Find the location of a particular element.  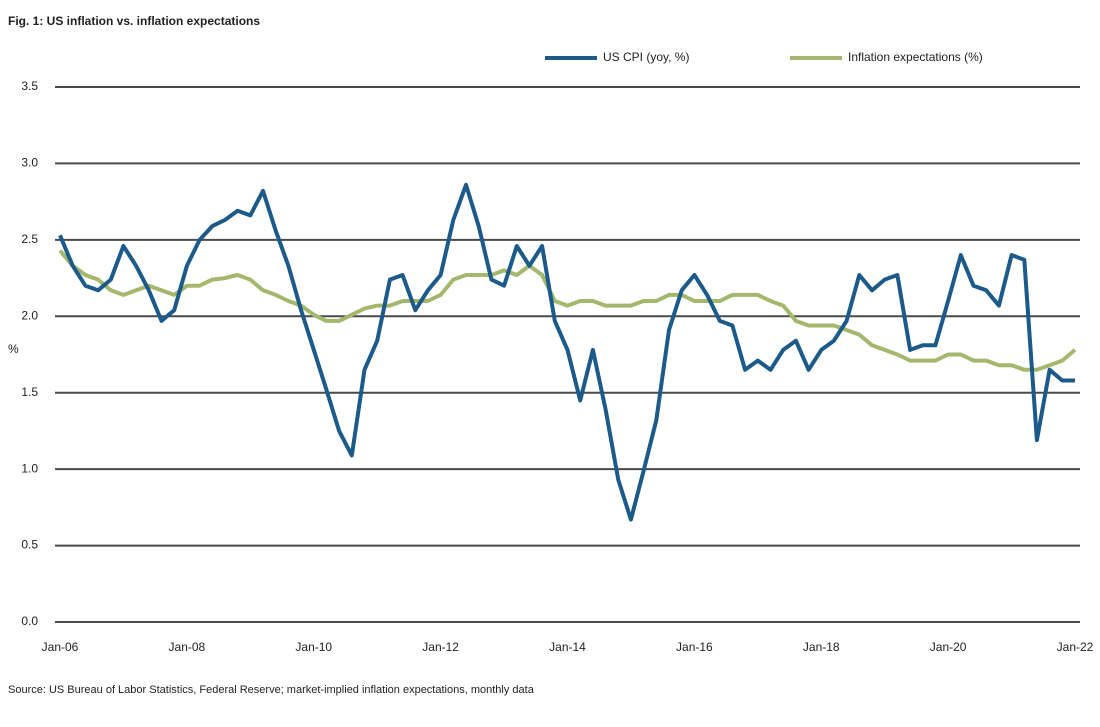

legend-label: US CPI (yoy, %) is located at coordinates (646, 57).